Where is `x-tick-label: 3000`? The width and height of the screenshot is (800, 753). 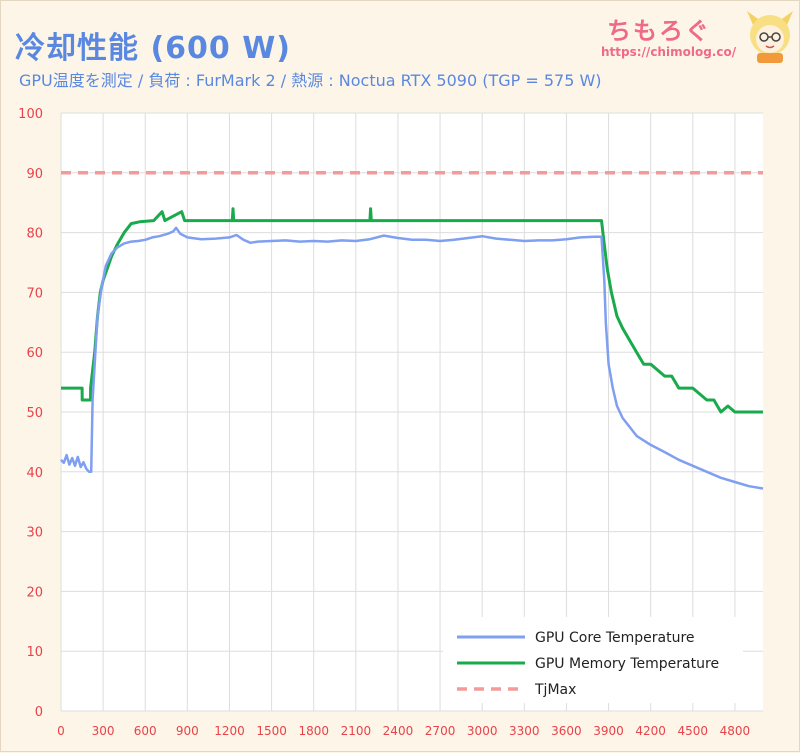
x-tick-label: 3000 is located at coordinates (482, 731).